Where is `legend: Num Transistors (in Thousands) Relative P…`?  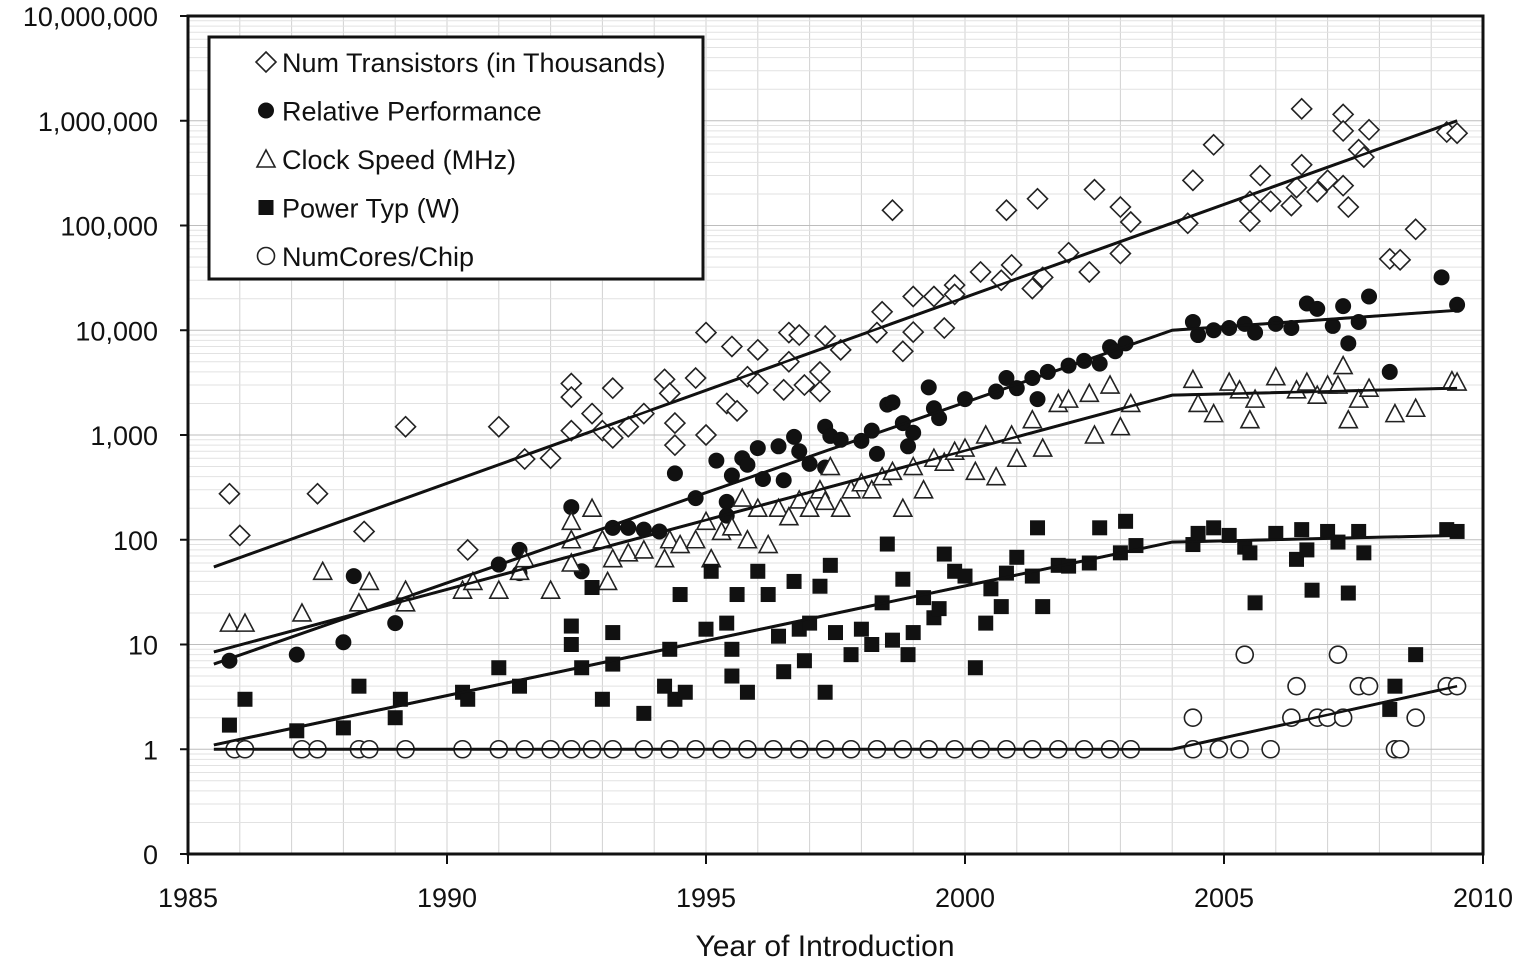
legend: Num Transistors (in Thousands) Relative P… is located at coordinates (456, 158).